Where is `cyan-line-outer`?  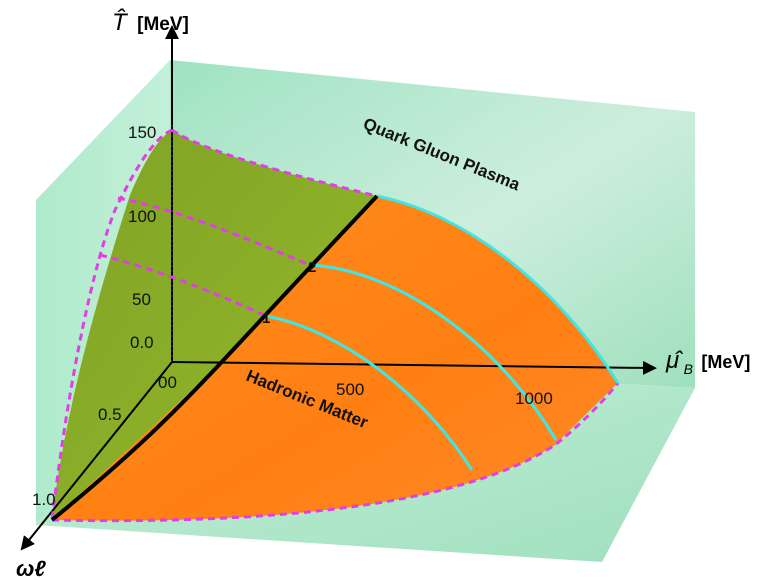
cyan-line-outer is located at coordinates (498, 289).